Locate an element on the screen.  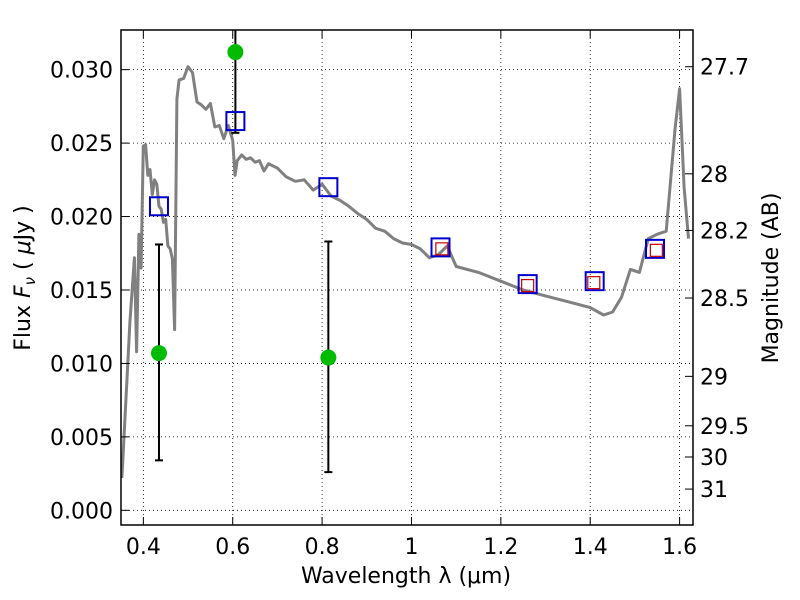
x-tick-label: 1.4 is located at coordinates (590, 547).